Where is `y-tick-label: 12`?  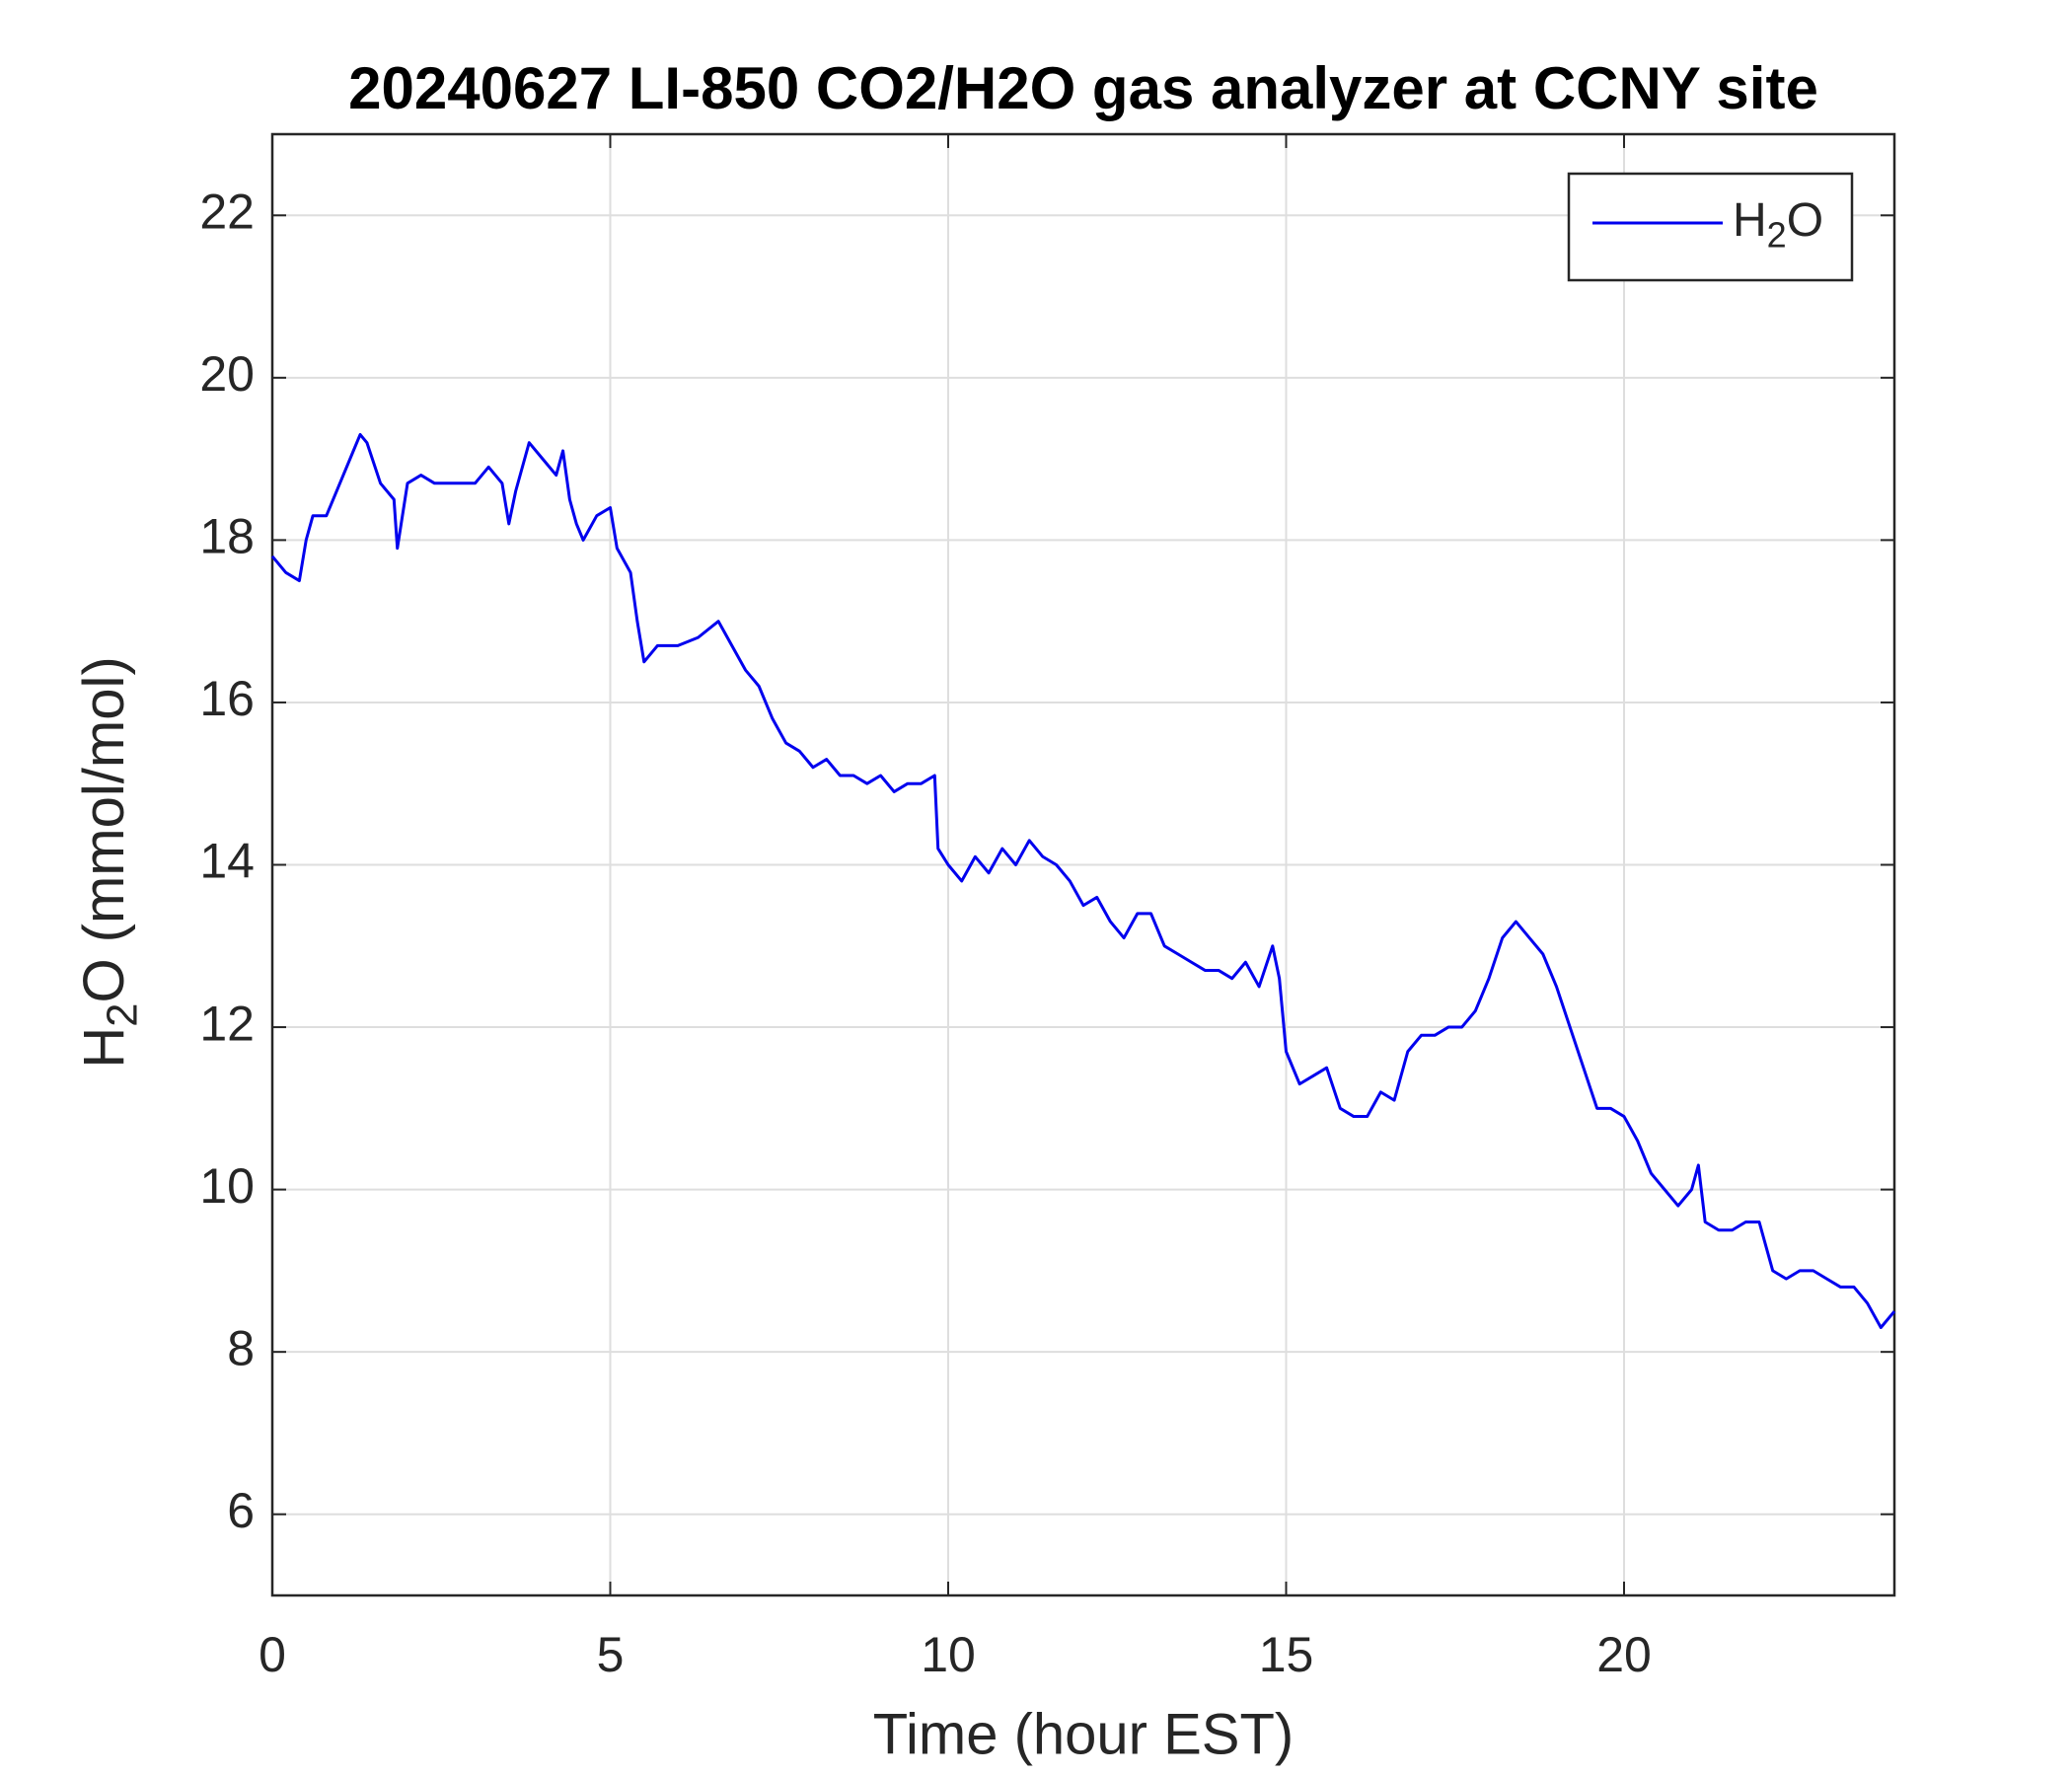 y-tick-label: 12 is located at coordinates (227, 1024).